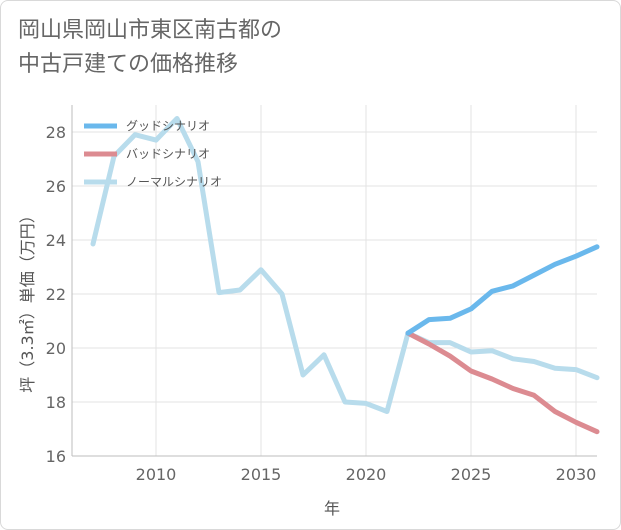 Image resolution: width=621 pixels, height=530 pixels. Describe the element at coordinates (174, 182) in the screenshot. I see `legend-label-normal: ノーマルシナリオ` at that location.